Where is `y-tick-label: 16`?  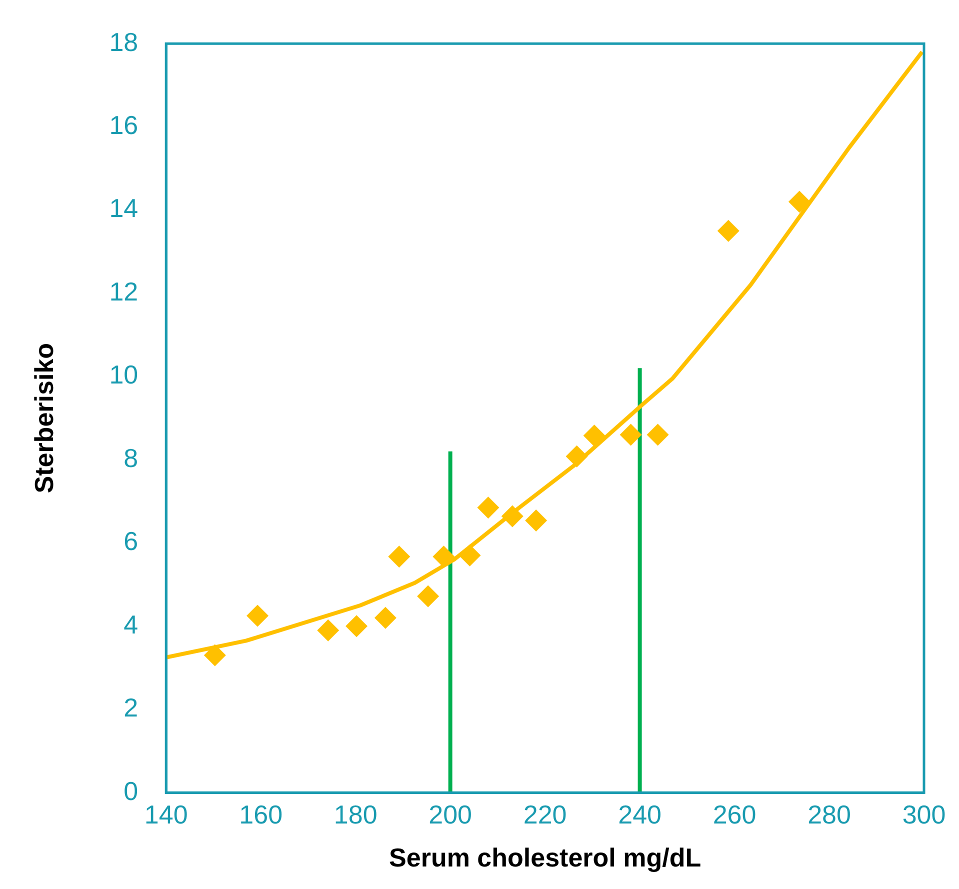 y-tick-label: 16 is located at coordinates (123, 125).